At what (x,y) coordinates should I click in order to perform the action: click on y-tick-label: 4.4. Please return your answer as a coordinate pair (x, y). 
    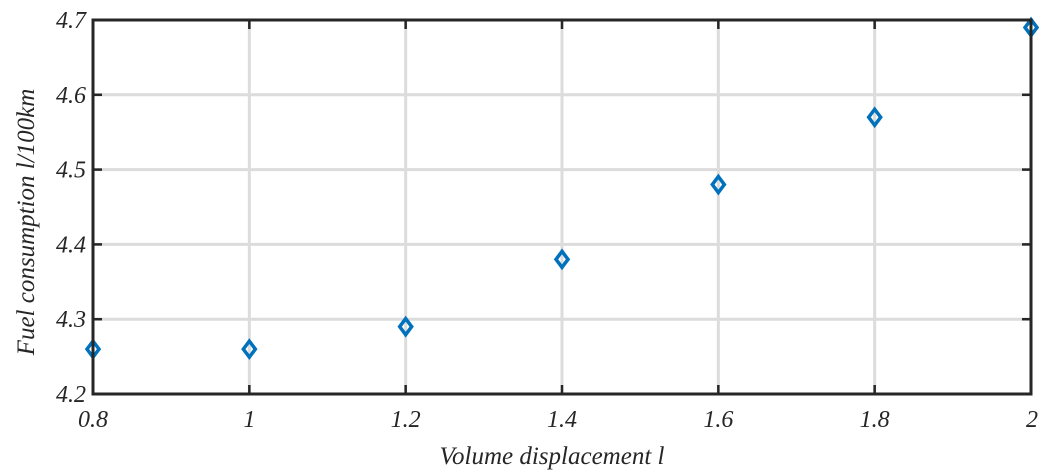
    Looking at the image, I should click on (71, 245).